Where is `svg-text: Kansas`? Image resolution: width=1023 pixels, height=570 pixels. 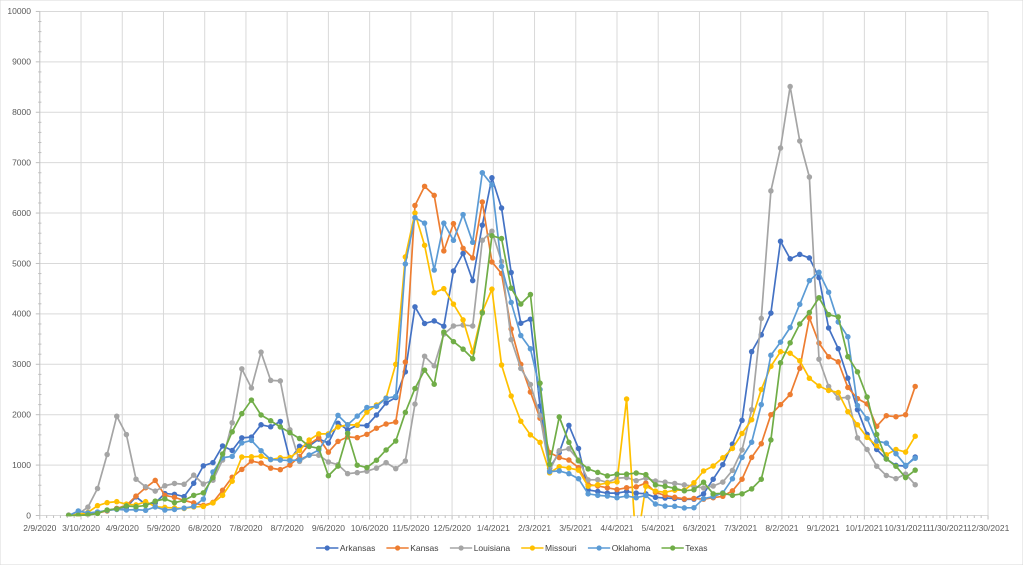
svg-text: Kansas is located at coordinates (424, 548).